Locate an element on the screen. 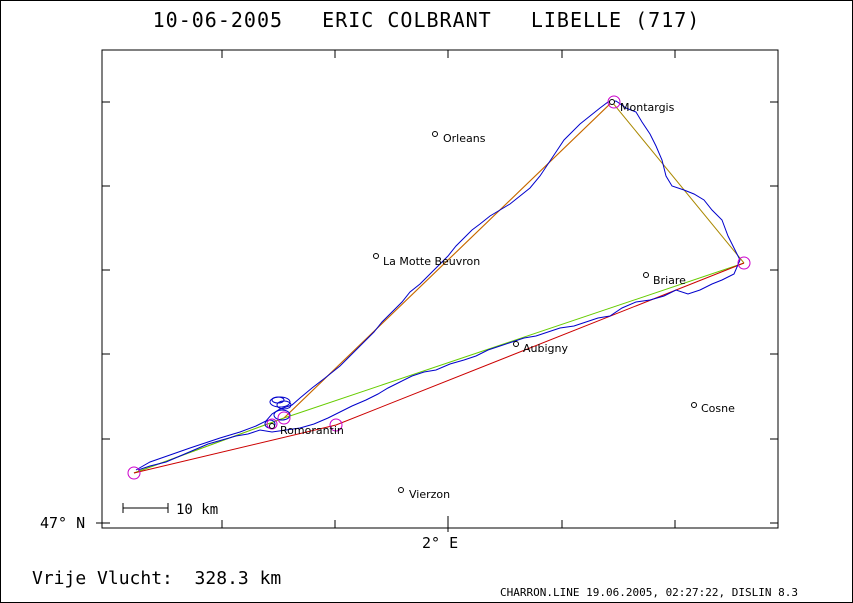 The height and width of the screenshot is (603, 853). left-axis-ticks is located at coordinates (103, 312).